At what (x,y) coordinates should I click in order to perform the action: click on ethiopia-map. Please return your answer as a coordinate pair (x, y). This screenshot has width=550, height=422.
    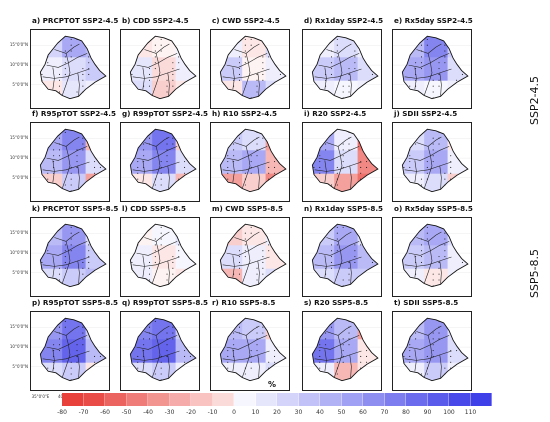
    Looking at the image, I should click on (250, 255).